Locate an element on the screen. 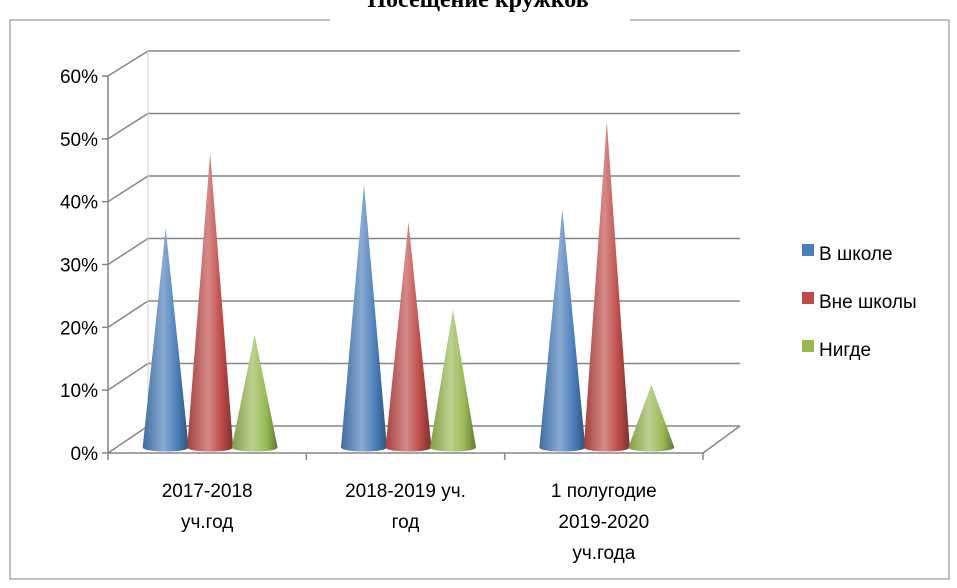  legend-entry: Нигде is located at coordinates (836, 350).